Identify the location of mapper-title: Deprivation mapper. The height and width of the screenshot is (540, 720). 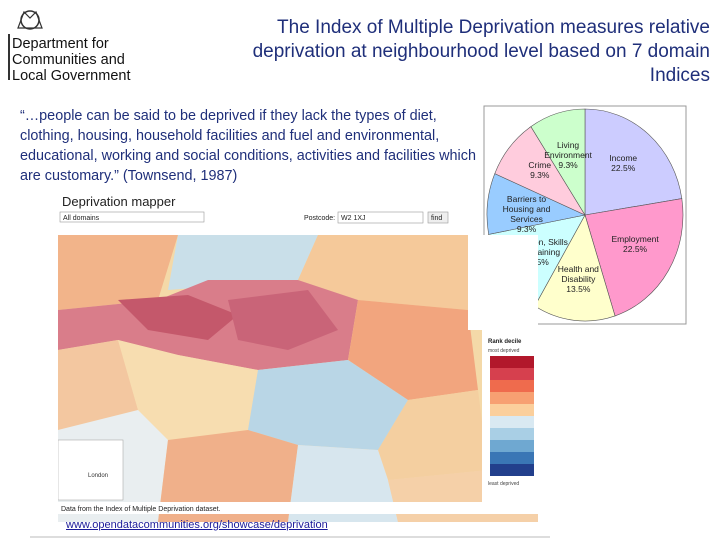
(119, 201).